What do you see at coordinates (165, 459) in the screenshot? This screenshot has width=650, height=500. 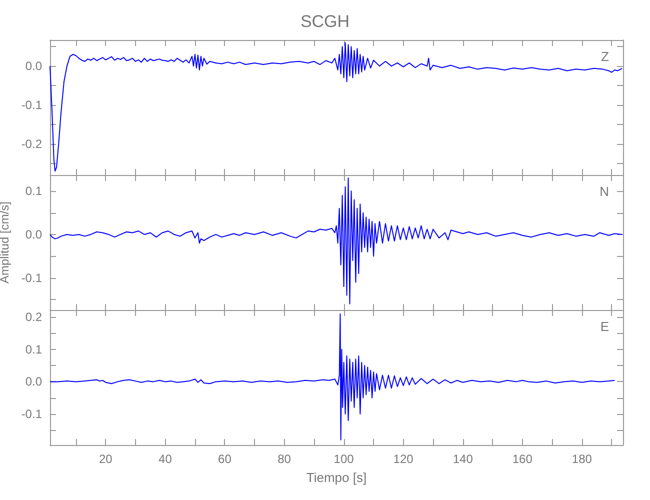 I see `x-tick-label: 40` at bounding box center [165, 459].